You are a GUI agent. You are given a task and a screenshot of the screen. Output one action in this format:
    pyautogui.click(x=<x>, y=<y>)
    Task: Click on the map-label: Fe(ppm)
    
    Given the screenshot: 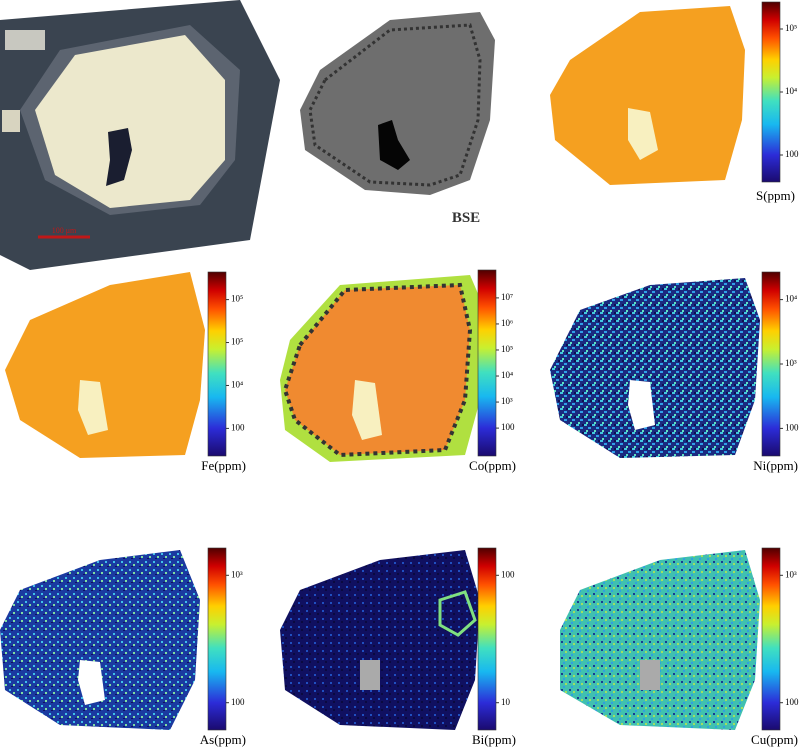 What is the action you would take?
    pyautogui.click(x=223, y=465)
    